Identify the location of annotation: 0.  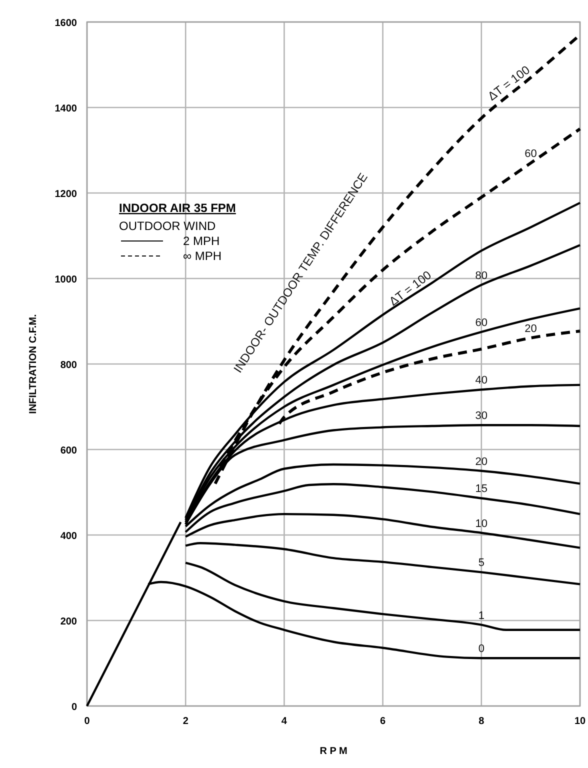
(481, 649).